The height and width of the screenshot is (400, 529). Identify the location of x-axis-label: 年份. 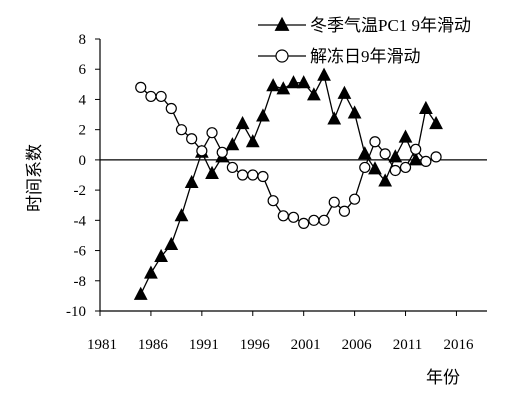
(443, 377).